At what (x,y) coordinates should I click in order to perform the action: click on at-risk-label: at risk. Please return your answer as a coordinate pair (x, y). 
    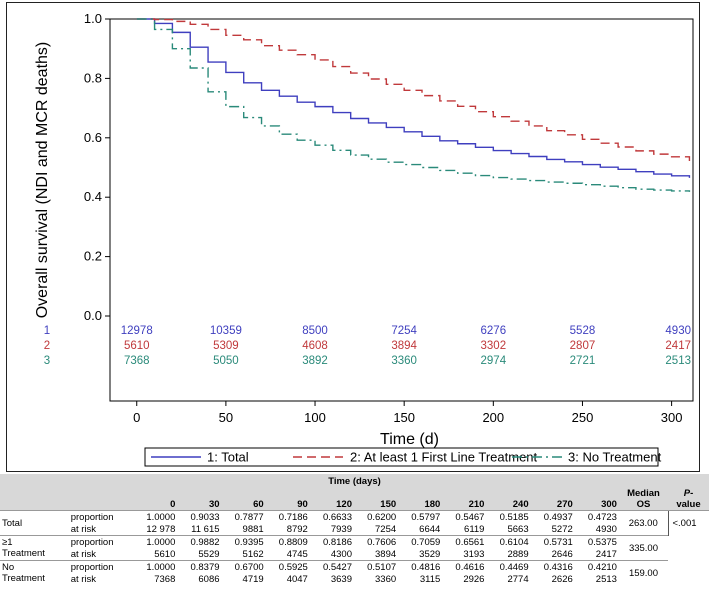
    Looking at the image, I should click on (83, 554).